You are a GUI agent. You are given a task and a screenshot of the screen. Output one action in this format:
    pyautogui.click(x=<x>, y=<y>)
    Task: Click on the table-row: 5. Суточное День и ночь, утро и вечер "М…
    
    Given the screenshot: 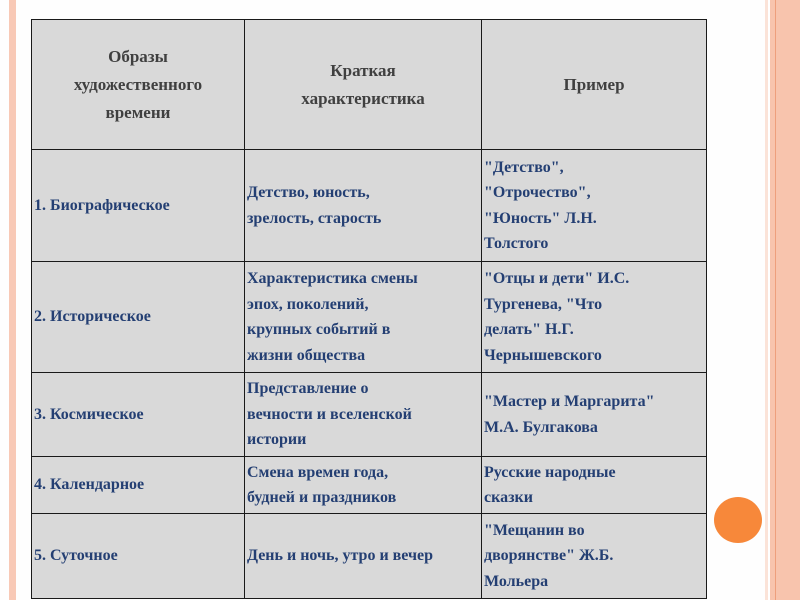 What is the action you would take?
    pyautogui.click(x=369, y=556)
    